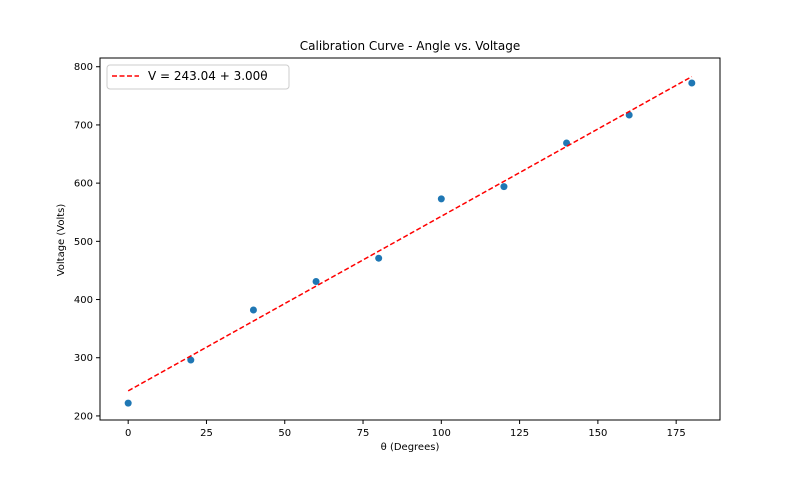 Image resolution: width=800 pixels, height=480 pixels. I want to click on x-tick-label: 75, so click(363, 433).